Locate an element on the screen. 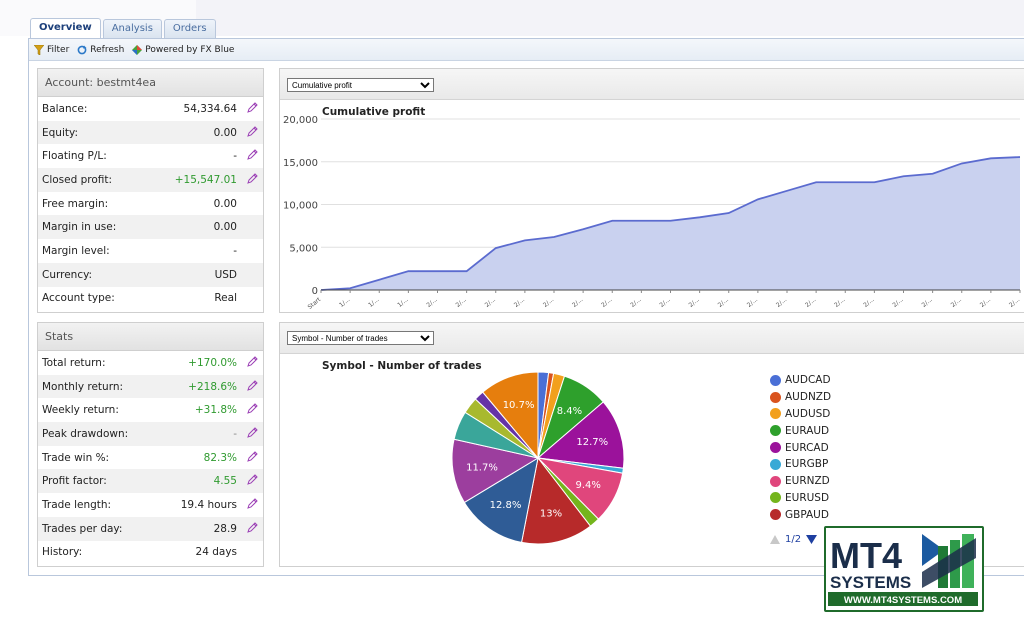  account-row-label: Closed profit: is located at coordinates (77, 179).